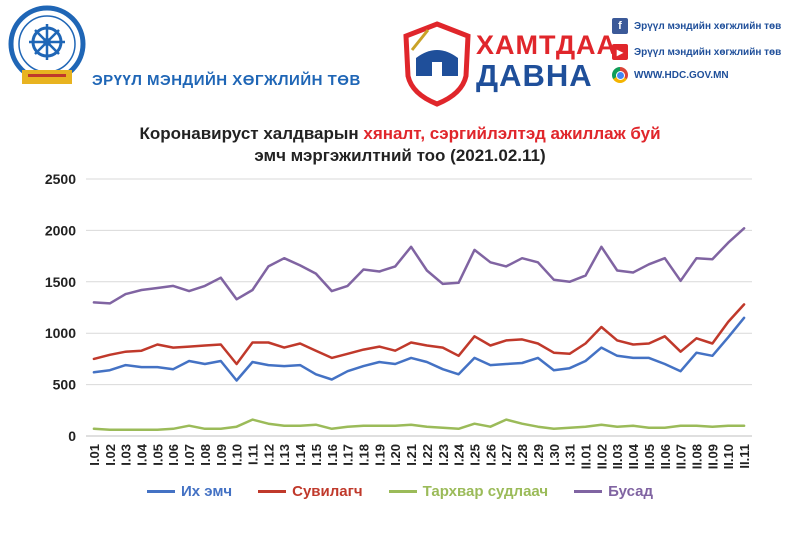  I want to click on x-tick-label: II.08, so click(697, 456).